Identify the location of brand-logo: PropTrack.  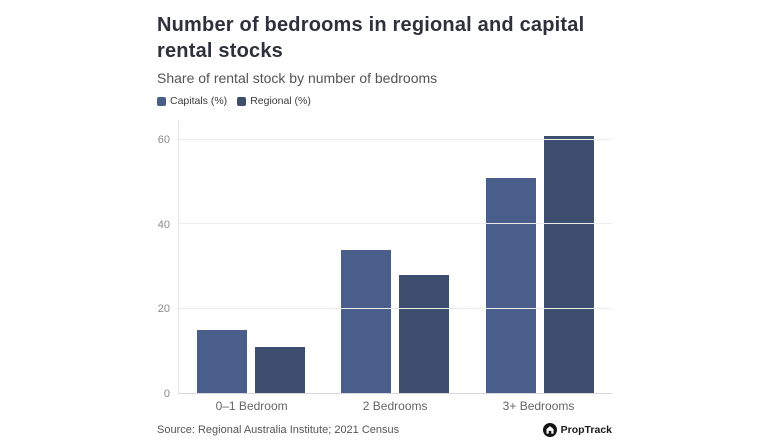
(577, 430).